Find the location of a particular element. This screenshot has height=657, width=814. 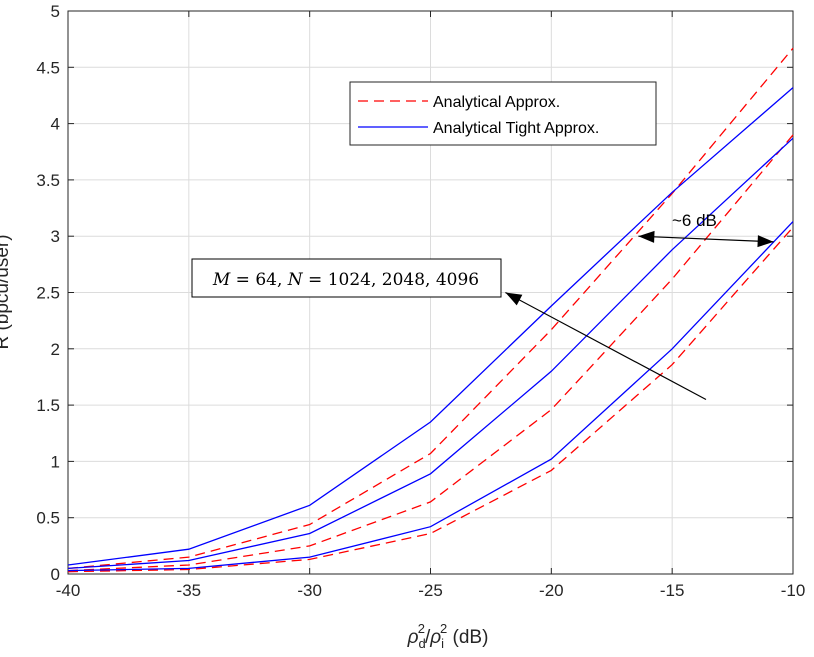

x-label-rho-i: ρ is located at coordinates (435, 637).